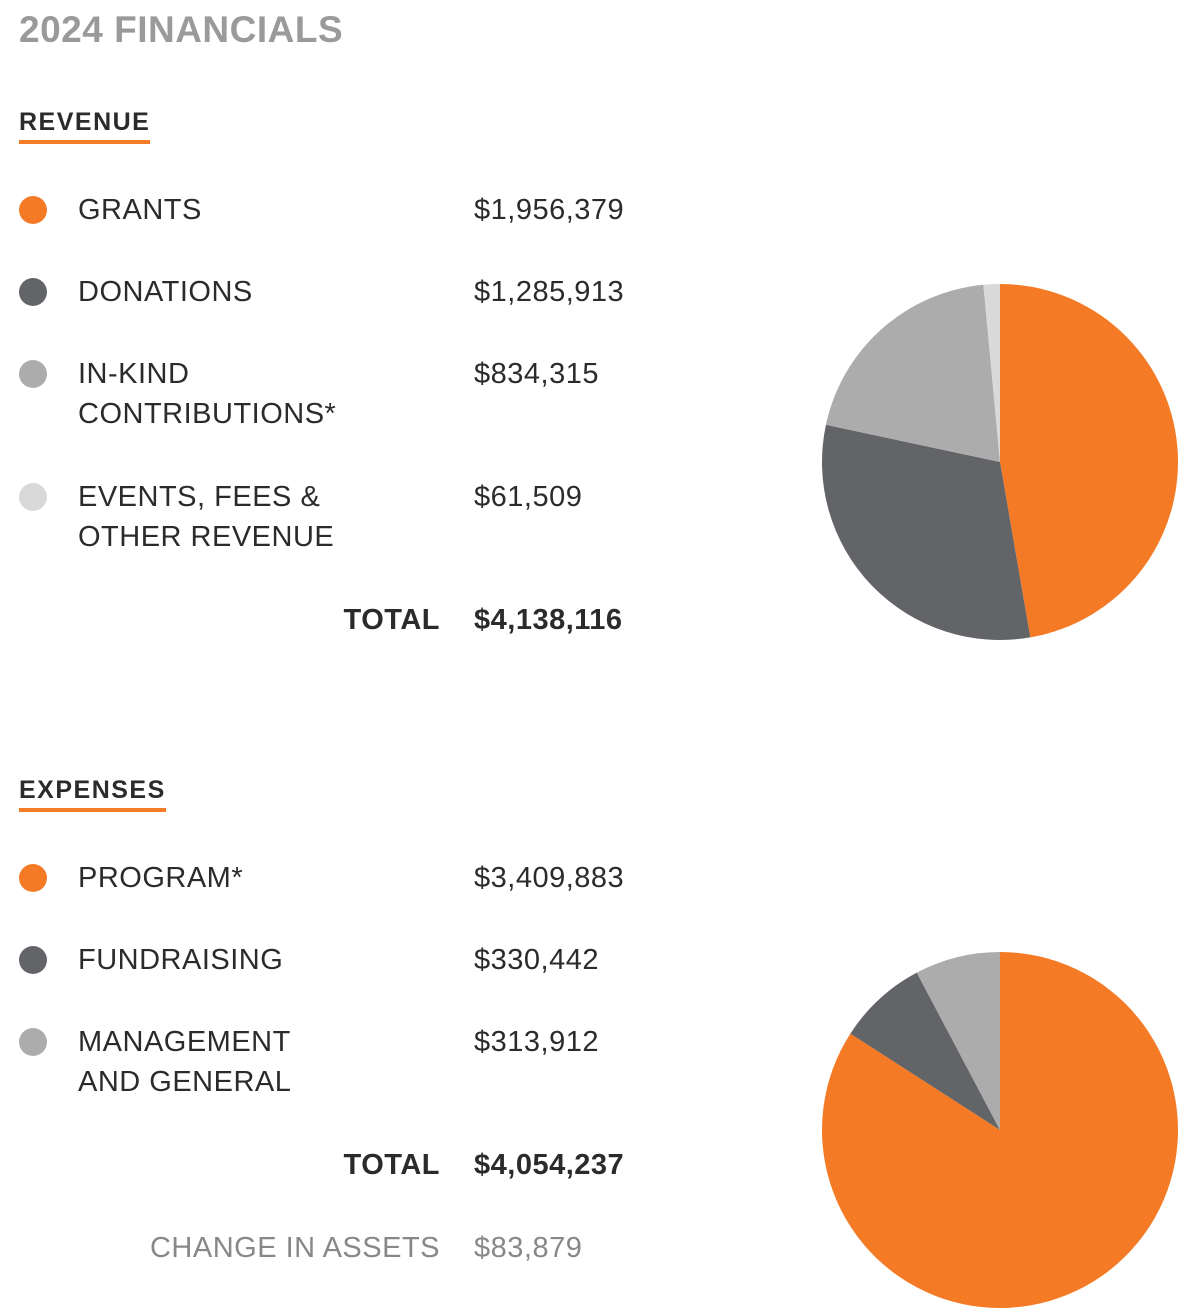 Image resolution: width=1188 pixels, height=1315 pixels. Describe the element at coordinates (528, 1248) in the screenshot. I see `change-amount: $83,879` at that location.